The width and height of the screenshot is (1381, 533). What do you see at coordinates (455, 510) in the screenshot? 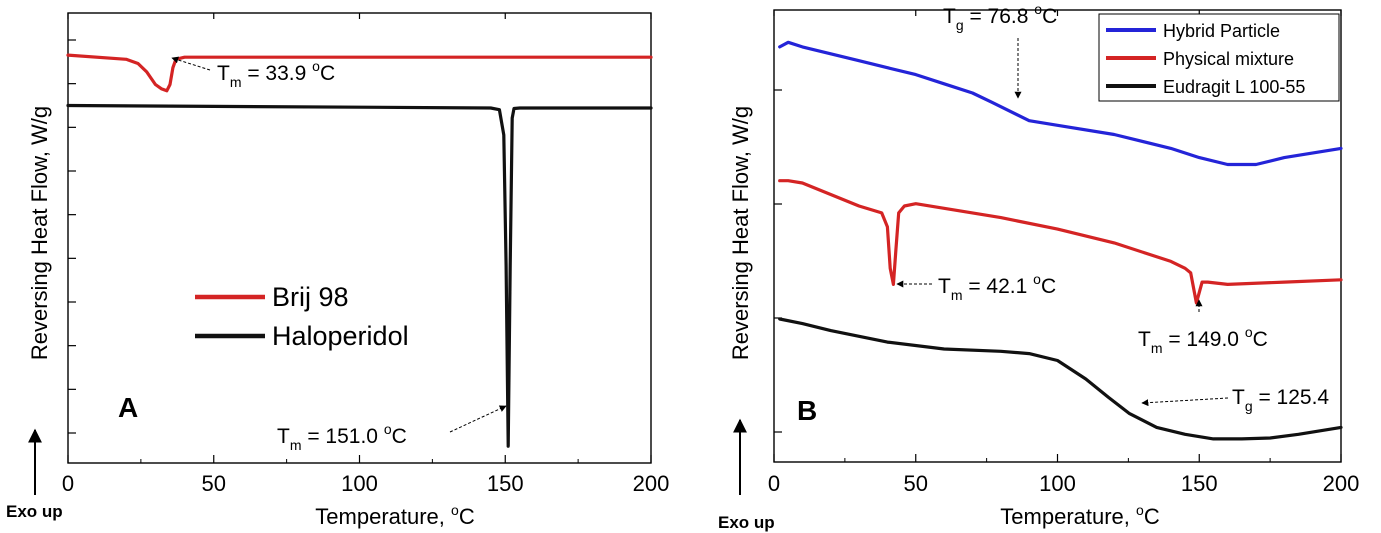
I see `x-axis-label-a-sup: o` at bounding box center [455, 510].